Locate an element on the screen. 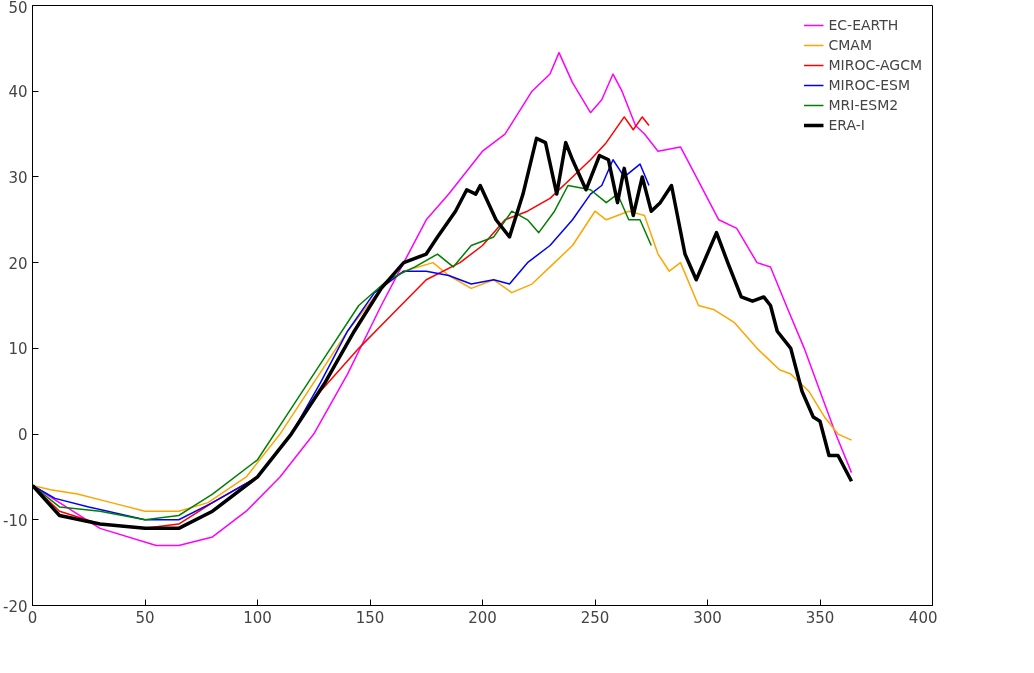 The width and height of the screenshot is (1034, 673). x-tick-label: 300 is located at coordinates (707, 617).